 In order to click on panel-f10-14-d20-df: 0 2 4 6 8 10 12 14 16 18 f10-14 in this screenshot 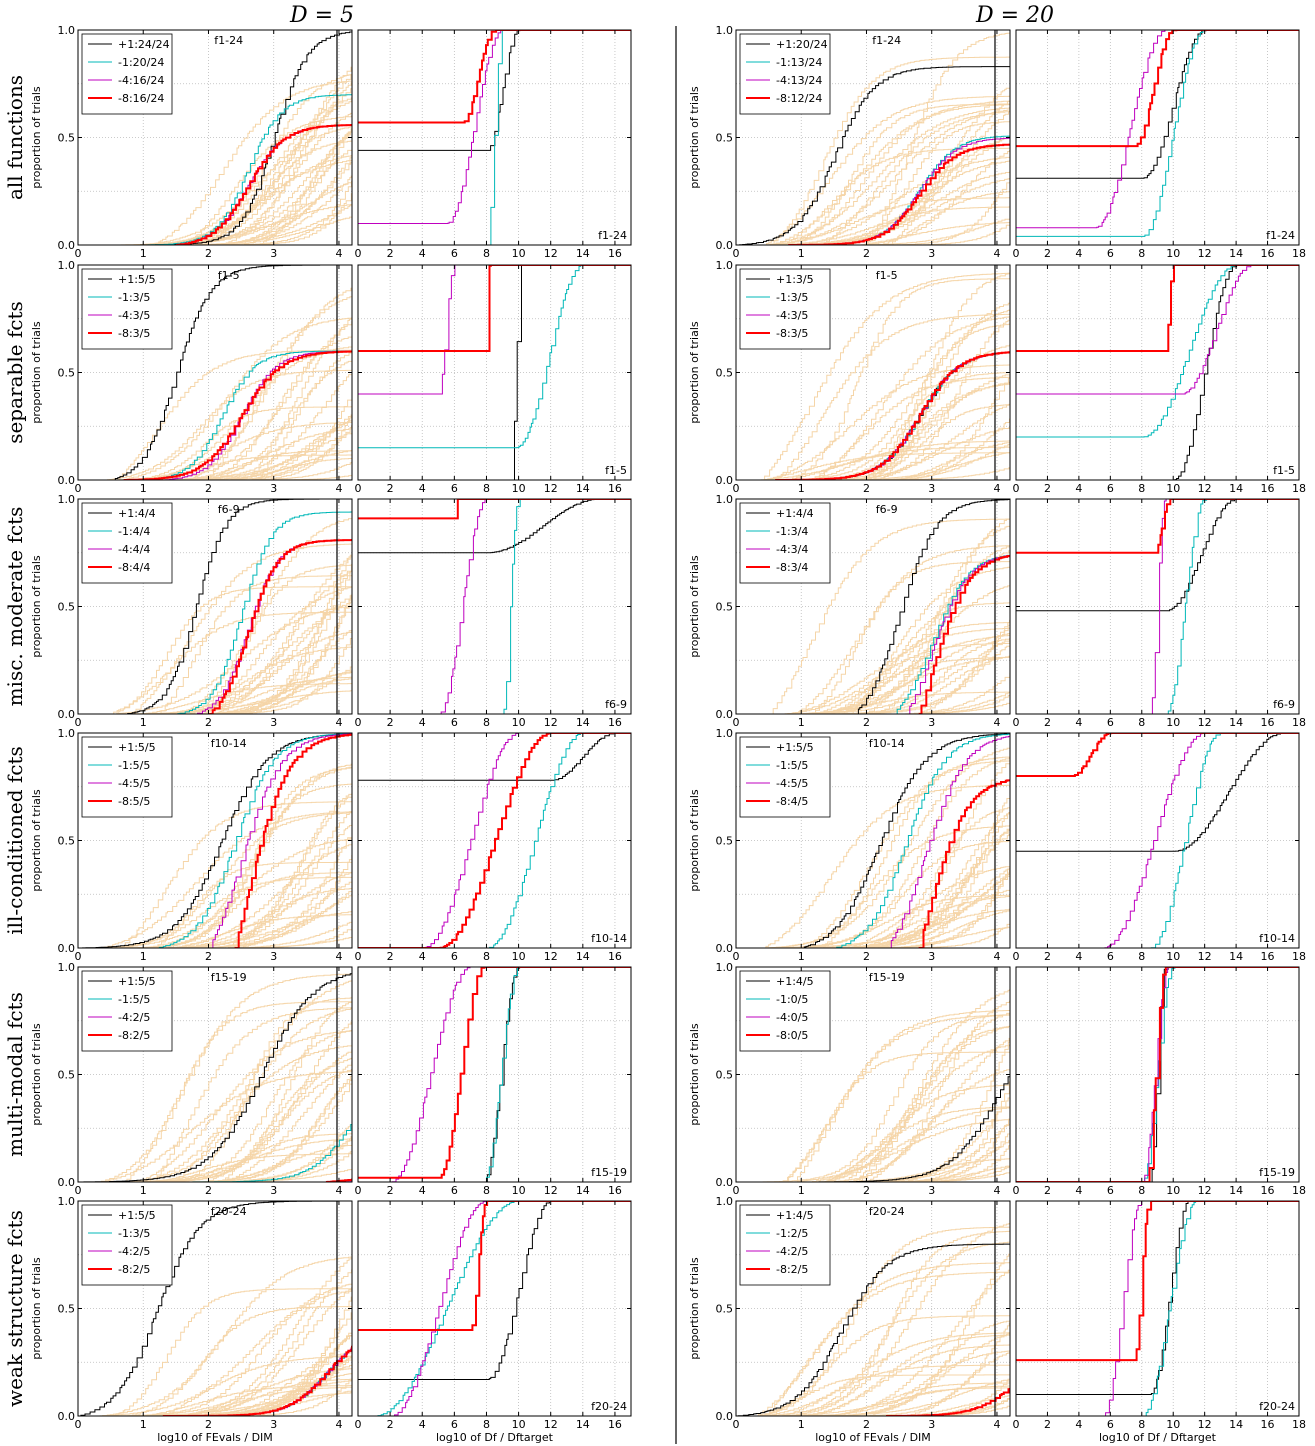, I will do `click(1159, 847)`.